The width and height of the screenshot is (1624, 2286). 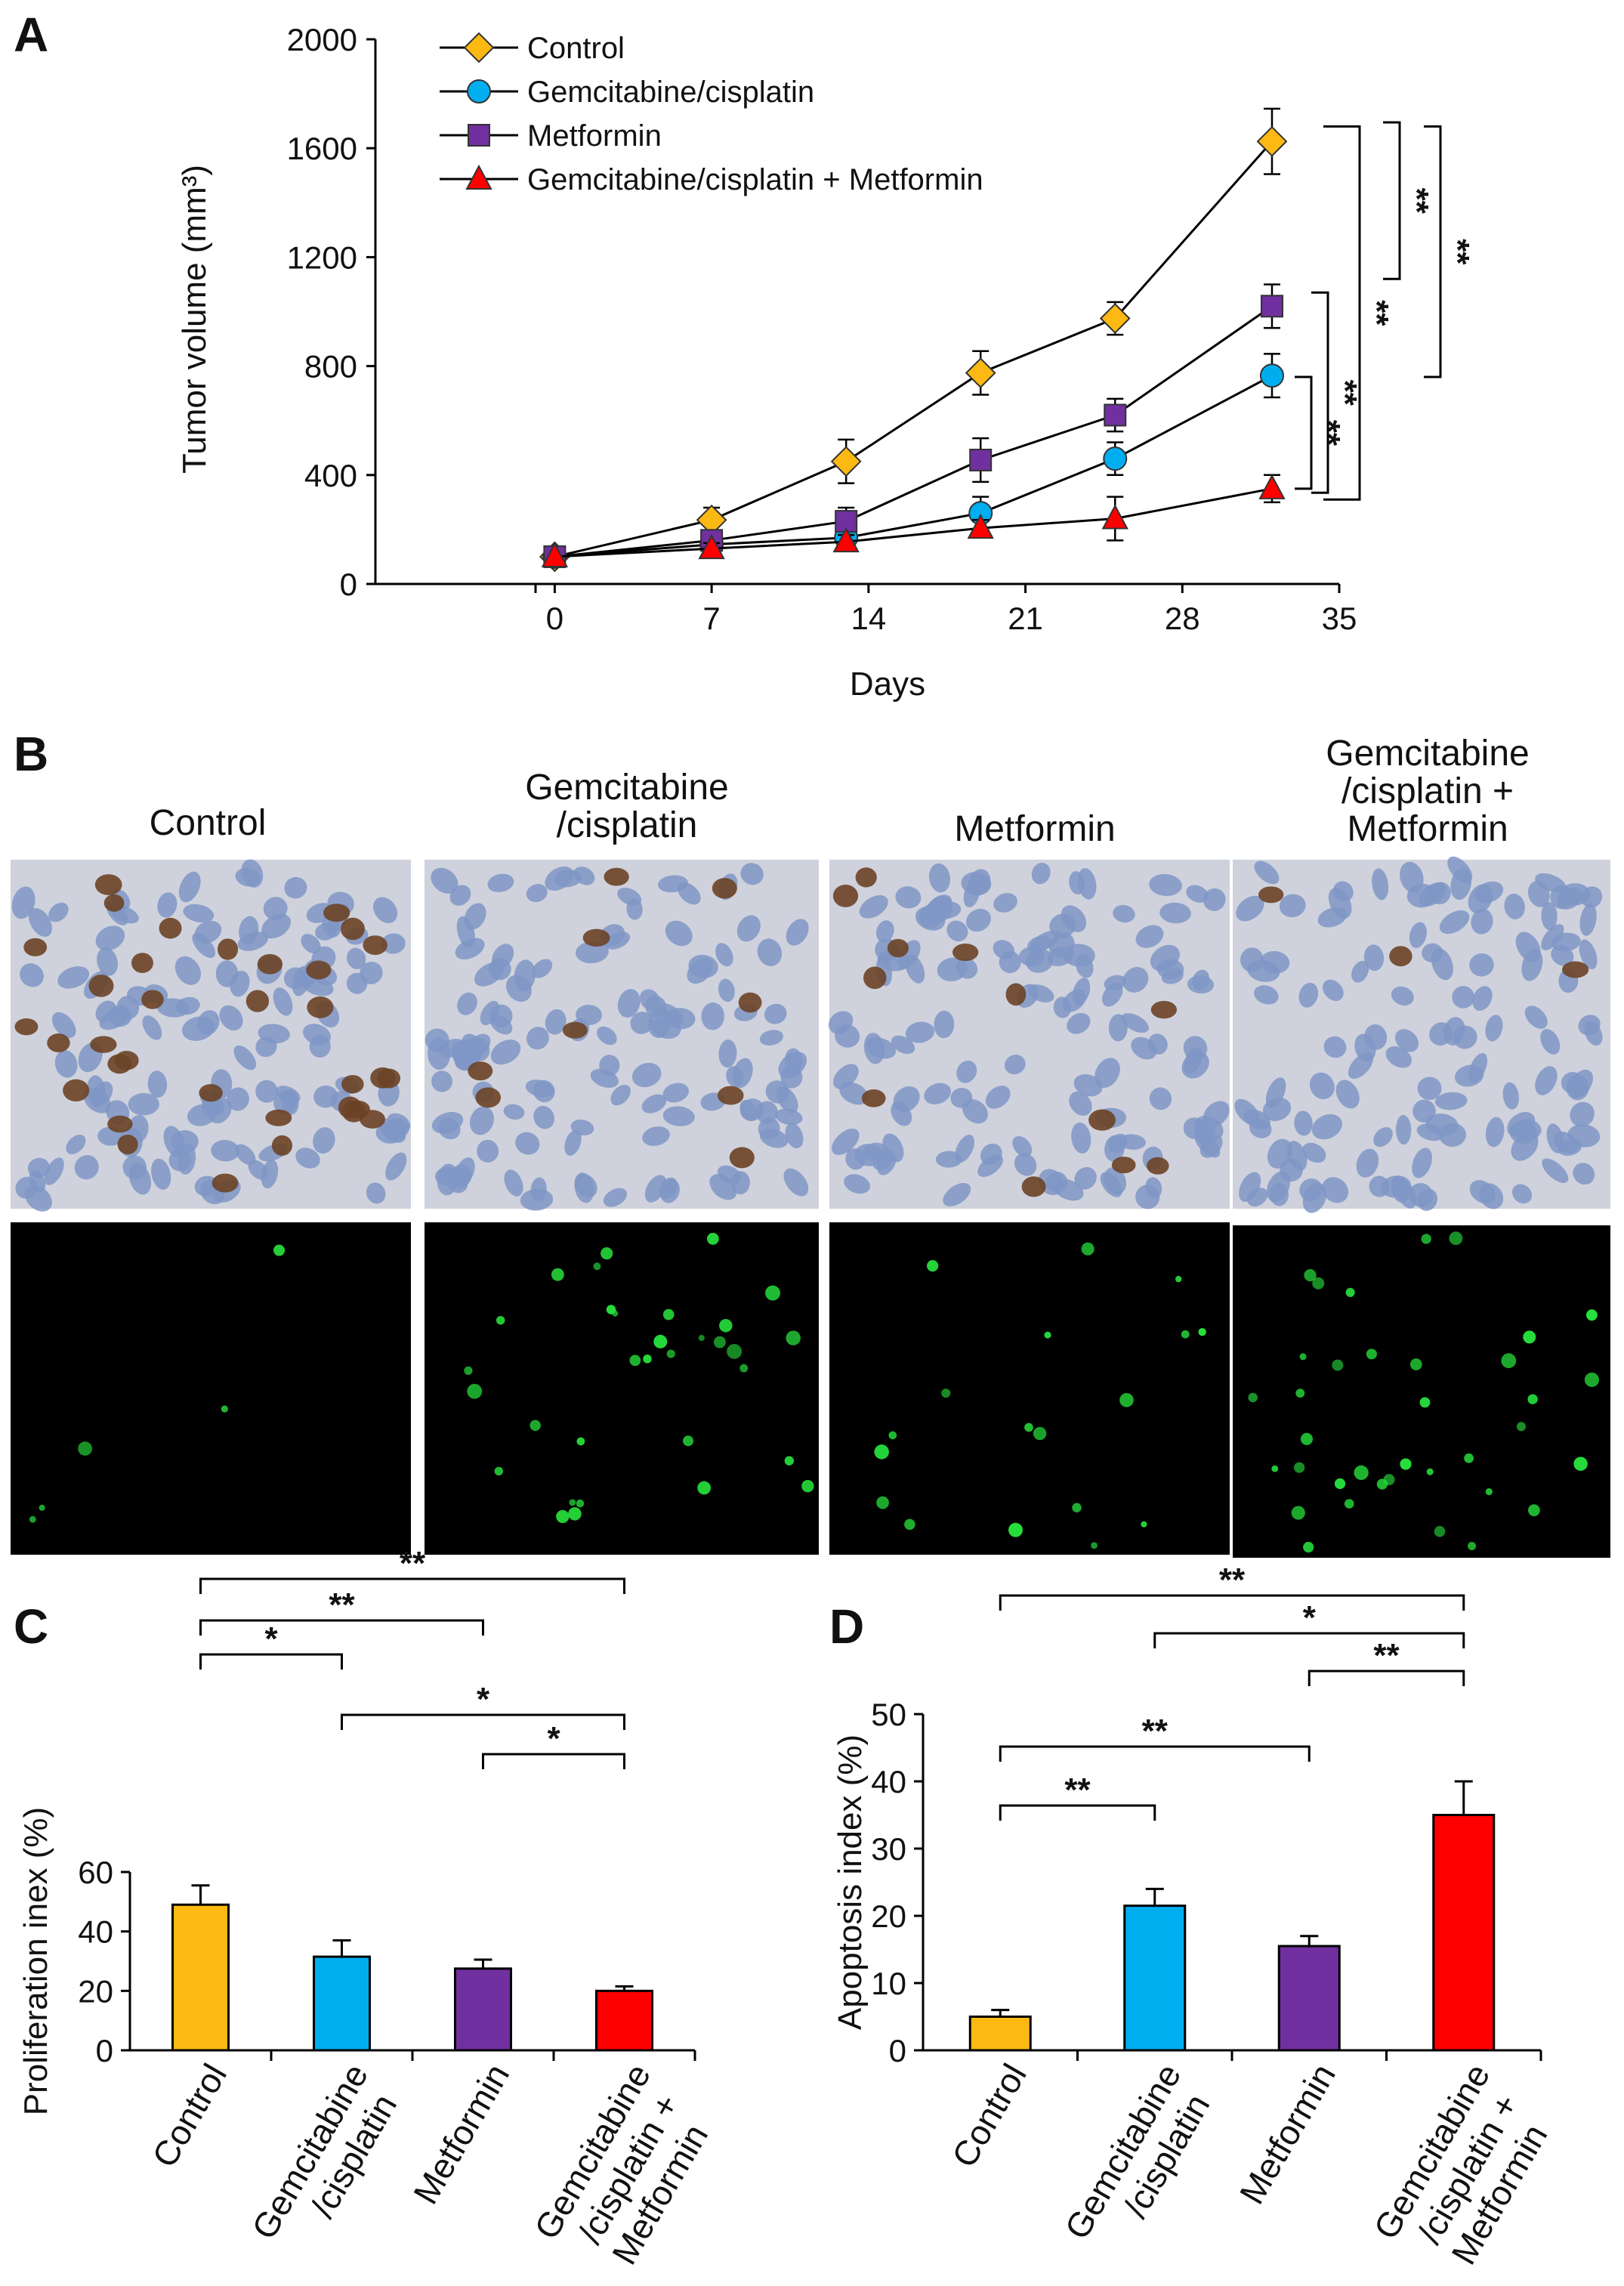 I want to click on y-tick-label: 0, so click(x=104, y=2050).